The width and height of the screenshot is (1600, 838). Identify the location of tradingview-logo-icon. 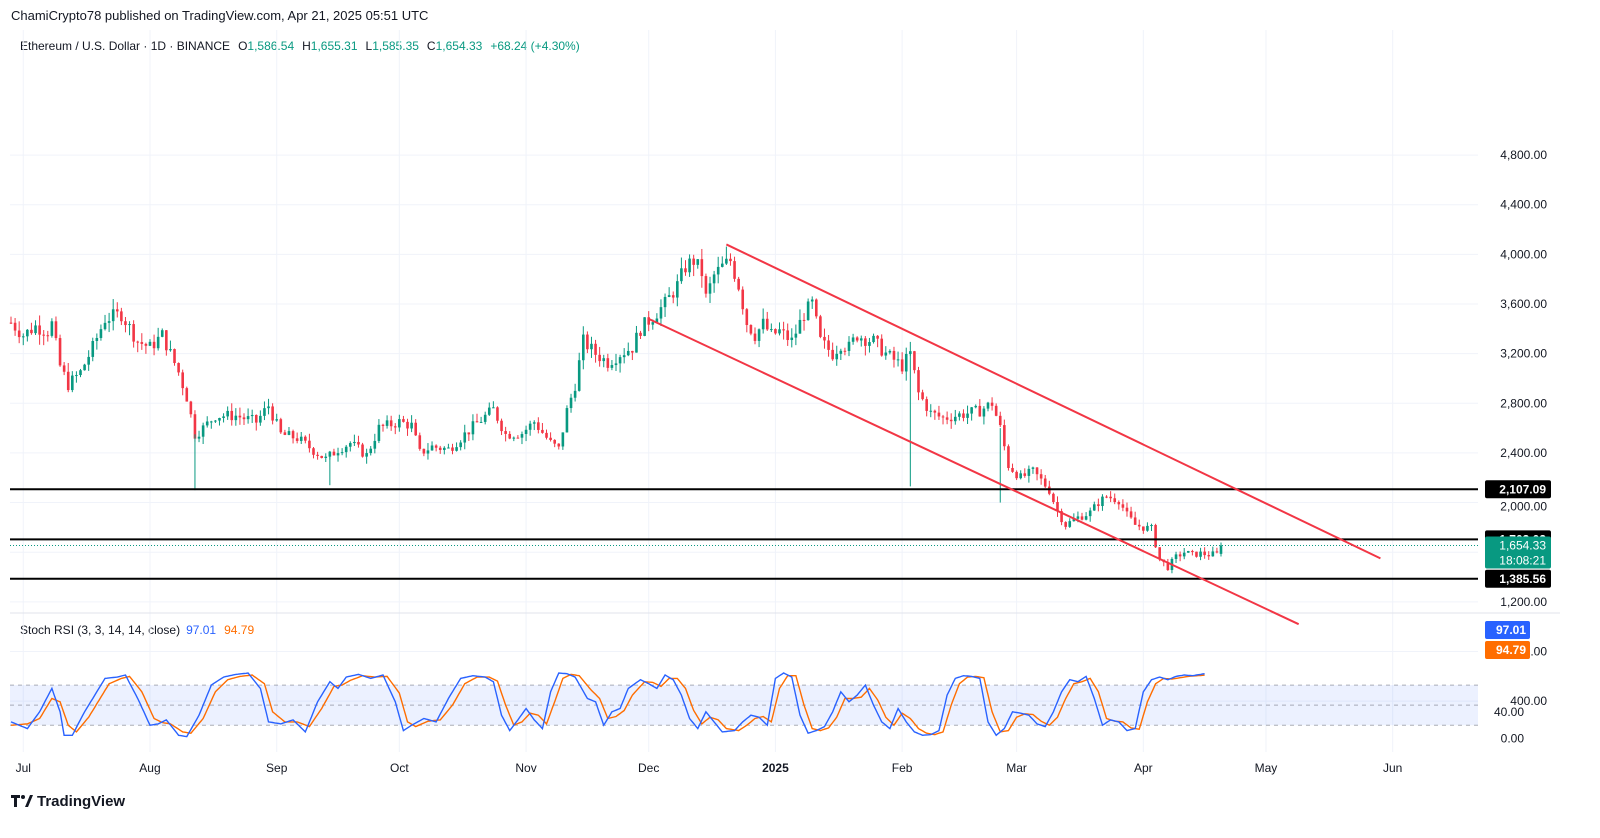
(22, 802).